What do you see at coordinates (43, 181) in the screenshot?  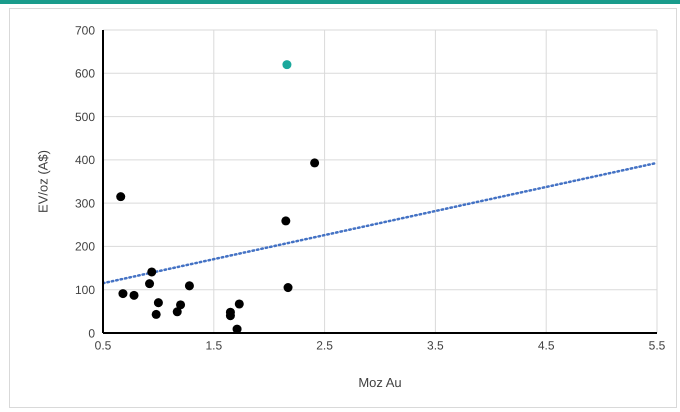 I see `y-axis-title: EV/oz (A$)` at bounding box center [43, 181].